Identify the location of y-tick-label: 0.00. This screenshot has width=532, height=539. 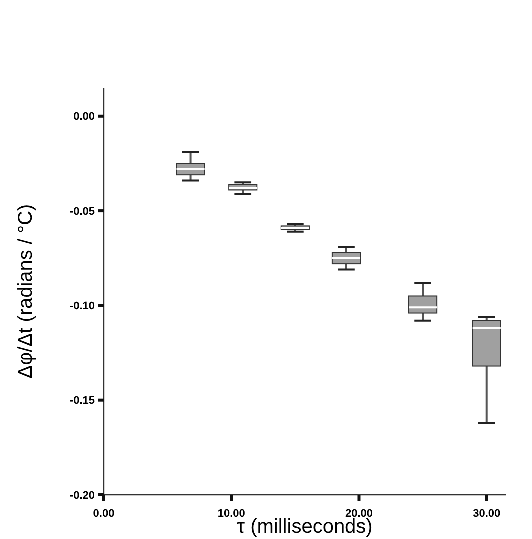
(84, 117).